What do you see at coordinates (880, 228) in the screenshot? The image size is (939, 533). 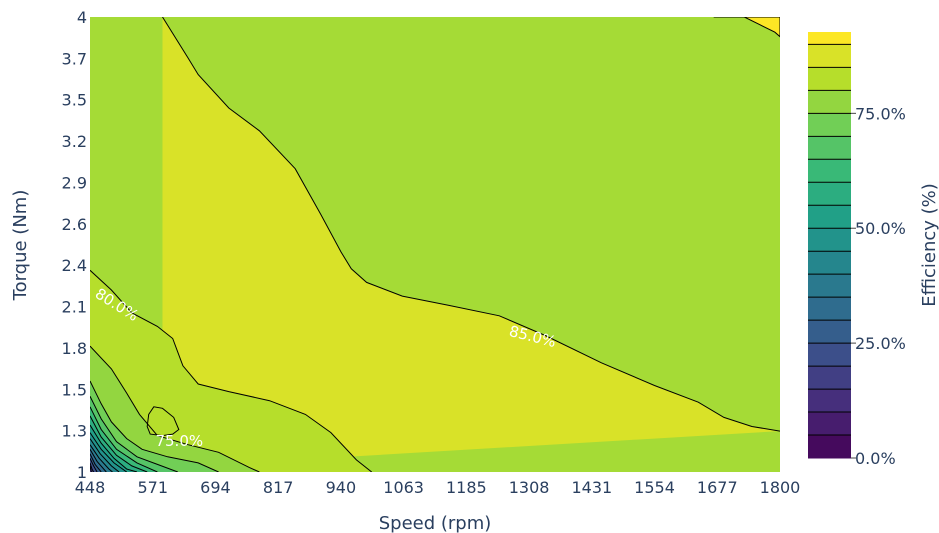 I see `colorbar-tick-label: 50.0%` at bounding box center [880, 228].